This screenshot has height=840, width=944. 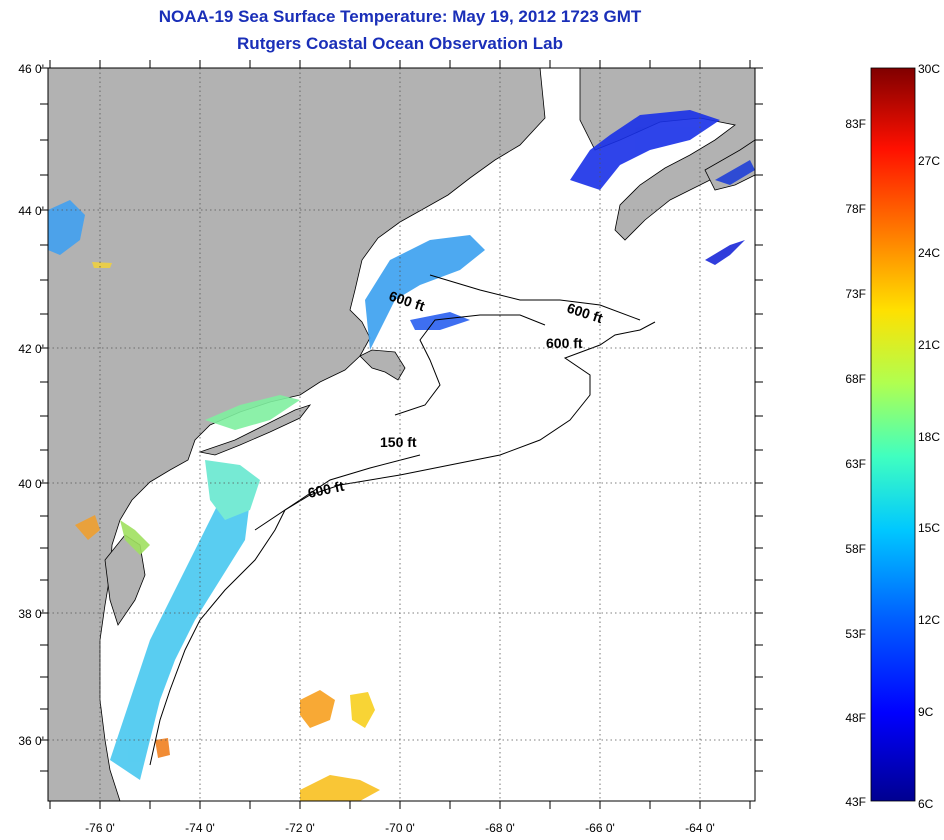 I want to click on lon-label: -76 0', so click(x=100, y=828).